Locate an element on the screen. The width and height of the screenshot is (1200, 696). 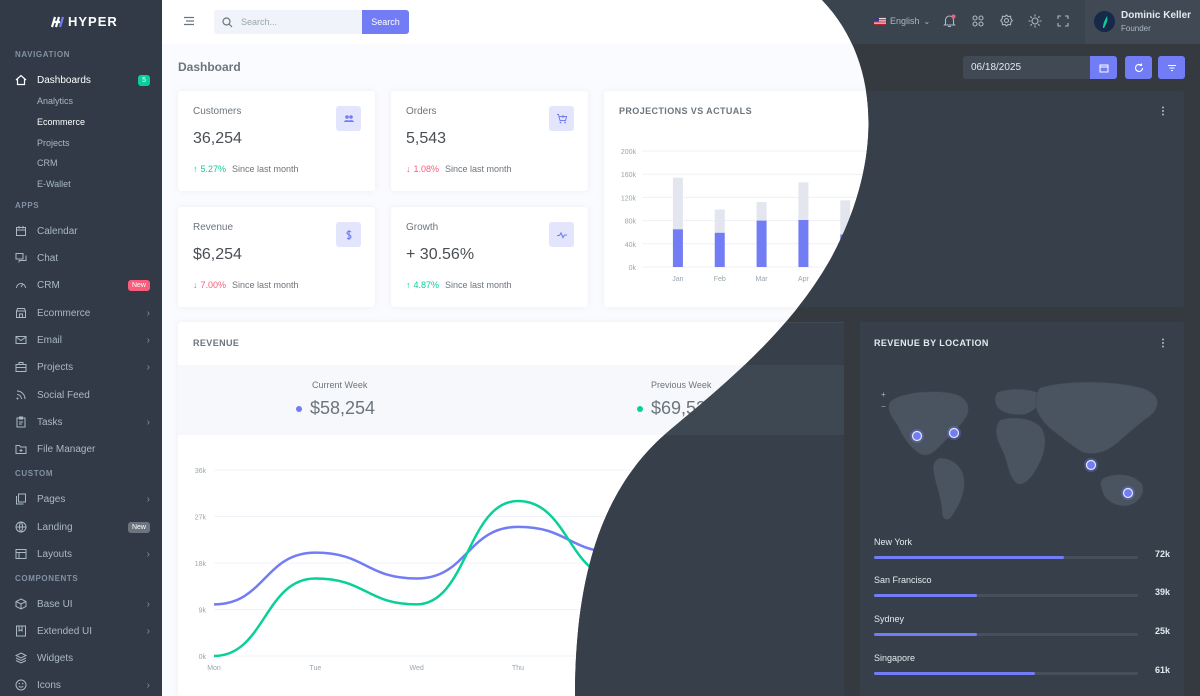
south-america-shape is located at coordinates (948, 488).